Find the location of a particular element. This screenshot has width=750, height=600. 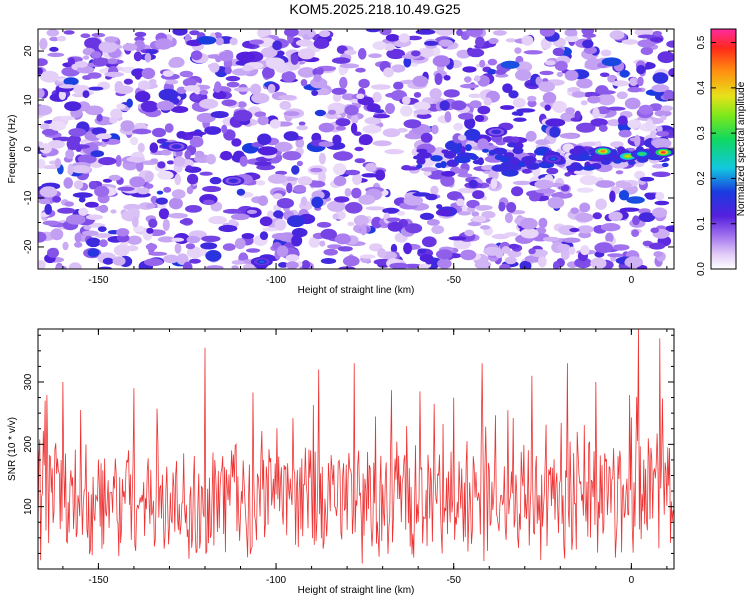

colorbar-tick-label: 0.4 is located at coordinates (701, 87).